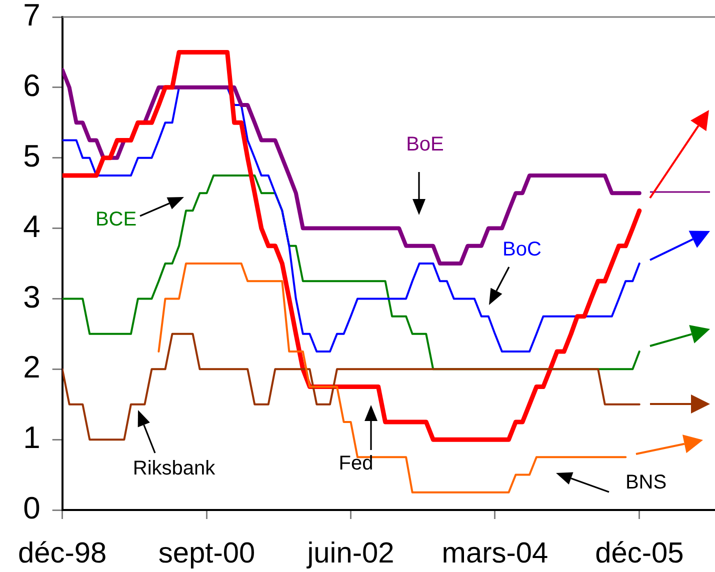 The width and height of the screenshot is (715, 572). I want to click on text: BoC, so click(522, 249).